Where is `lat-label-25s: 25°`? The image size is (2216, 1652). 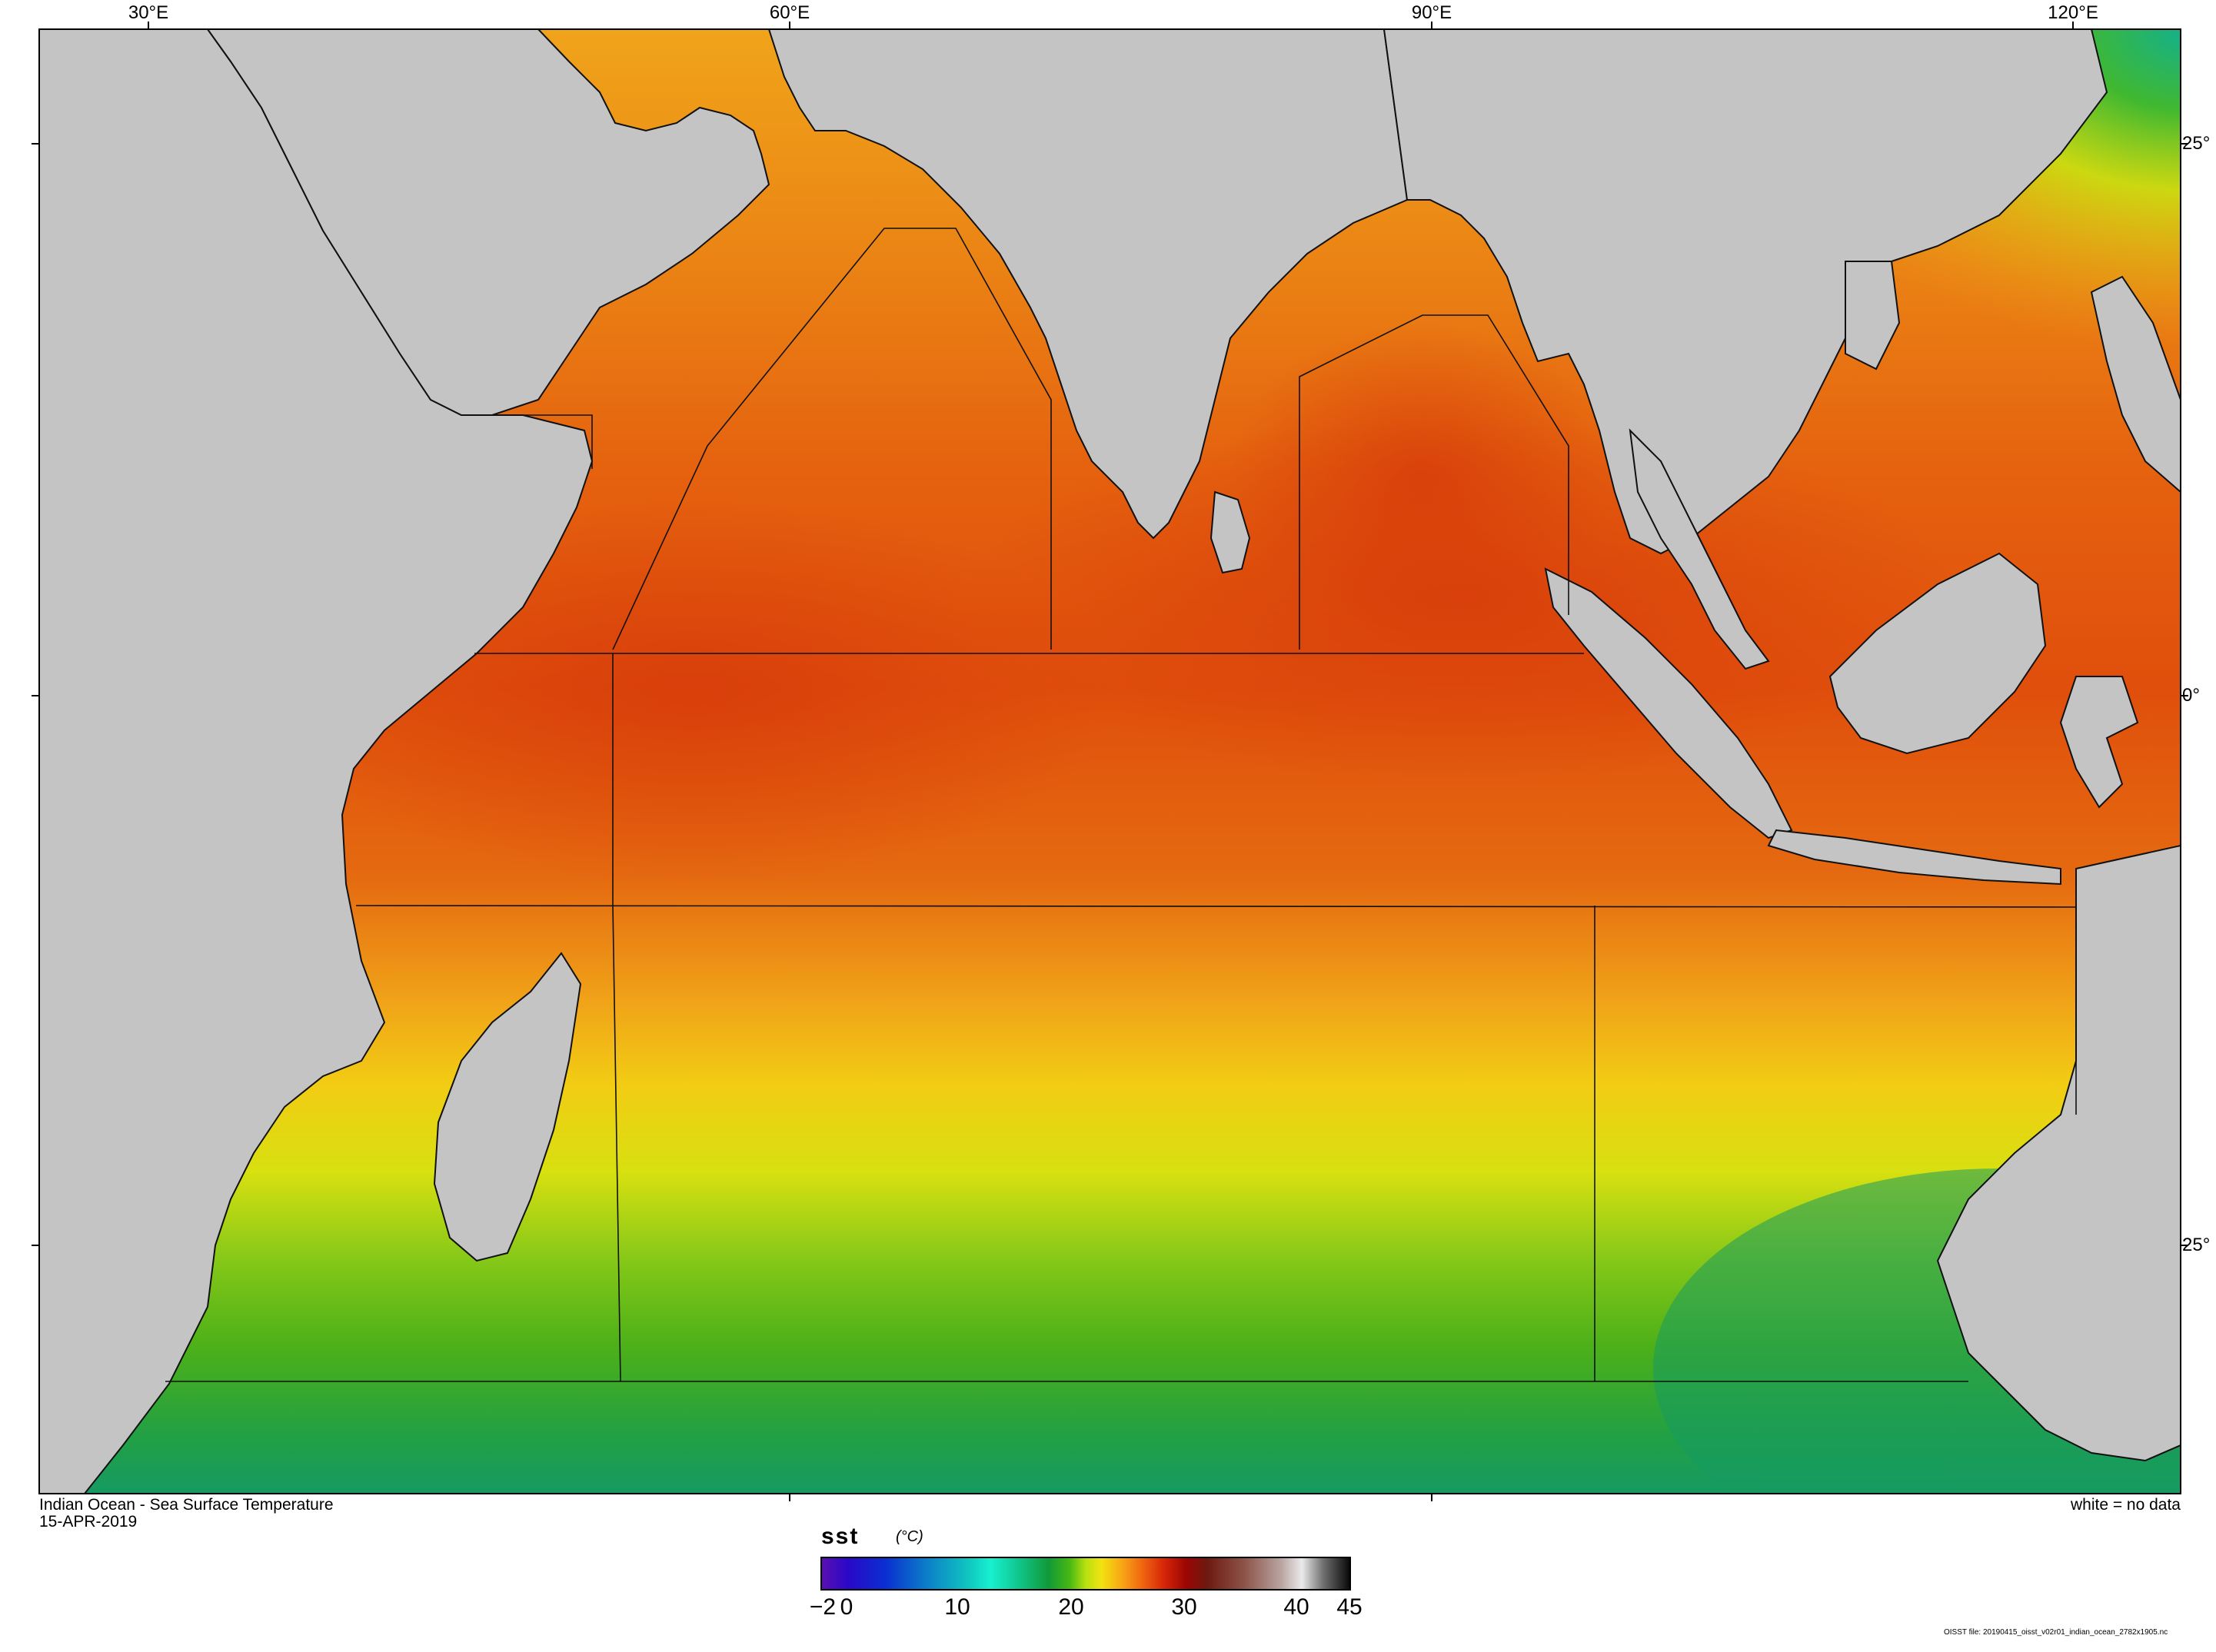 lat-label-25s: 25° is located at coordinates (2196, 1245).